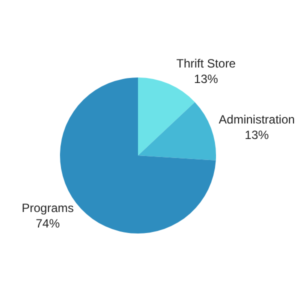 Image resolution: width=300 pixels, height=300 pixels. Describe the element at coordinates (48, 208) in the screenshot. I see `slice-label: Programs` at that location.